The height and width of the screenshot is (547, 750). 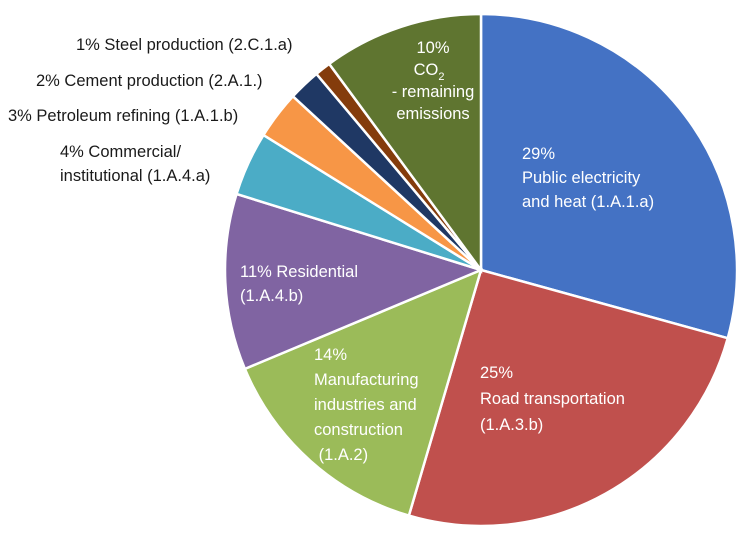 I want to click on slice-label-line: institutional (1.A.4.a), so click(x=135, y=176).